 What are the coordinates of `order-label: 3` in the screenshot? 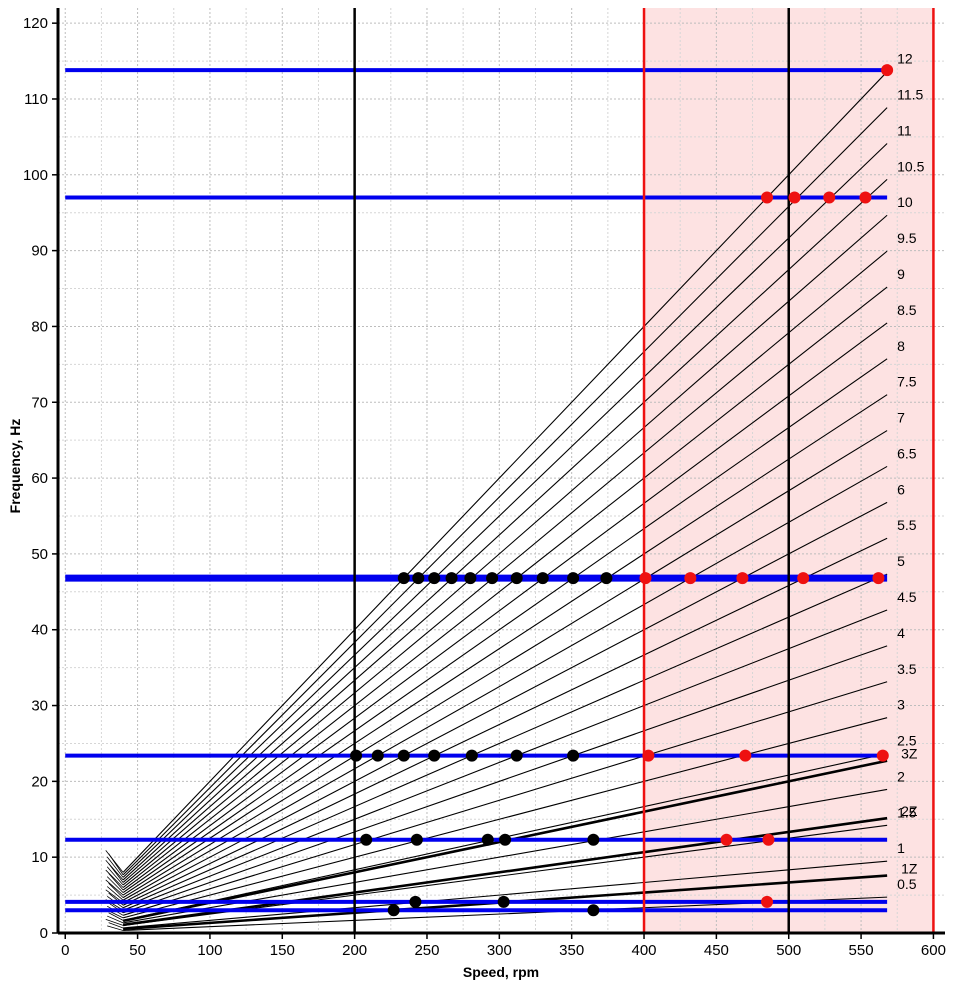 It's located at (901, 705).